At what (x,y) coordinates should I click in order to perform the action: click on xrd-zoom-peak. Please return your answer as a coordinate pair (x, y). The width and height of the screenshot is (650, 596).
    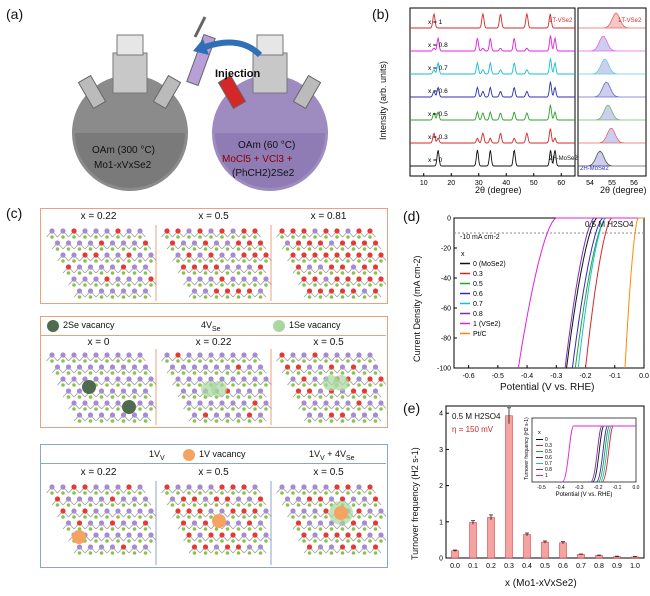
    Looking at the image, I should click on (612, 135).